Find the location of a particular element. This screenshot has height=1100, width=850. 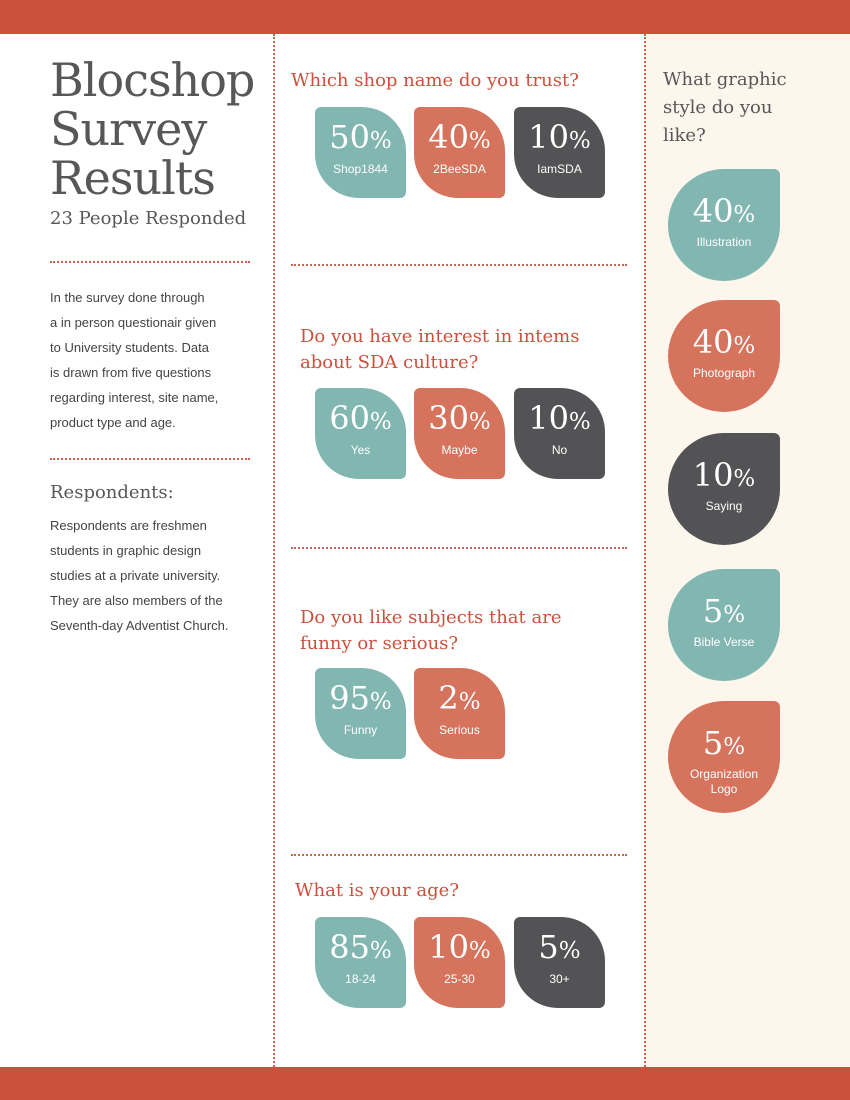

question-shop-name: Which shop name do you trust? is located at coordinates (435, 81).